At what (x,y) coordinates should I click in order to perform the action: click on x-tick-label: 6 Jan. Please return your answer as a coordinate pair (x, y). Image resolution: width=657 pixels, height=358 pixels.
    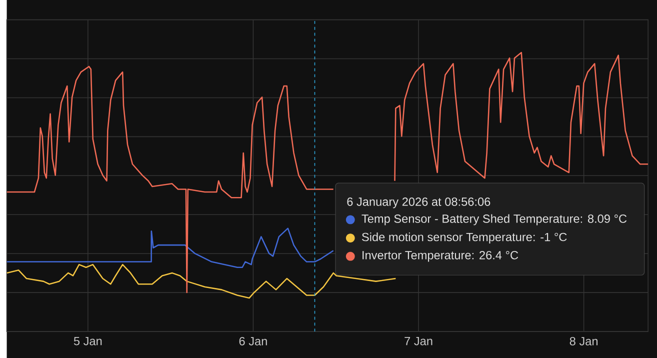
    Looking at the image, I should click on (253, 341).